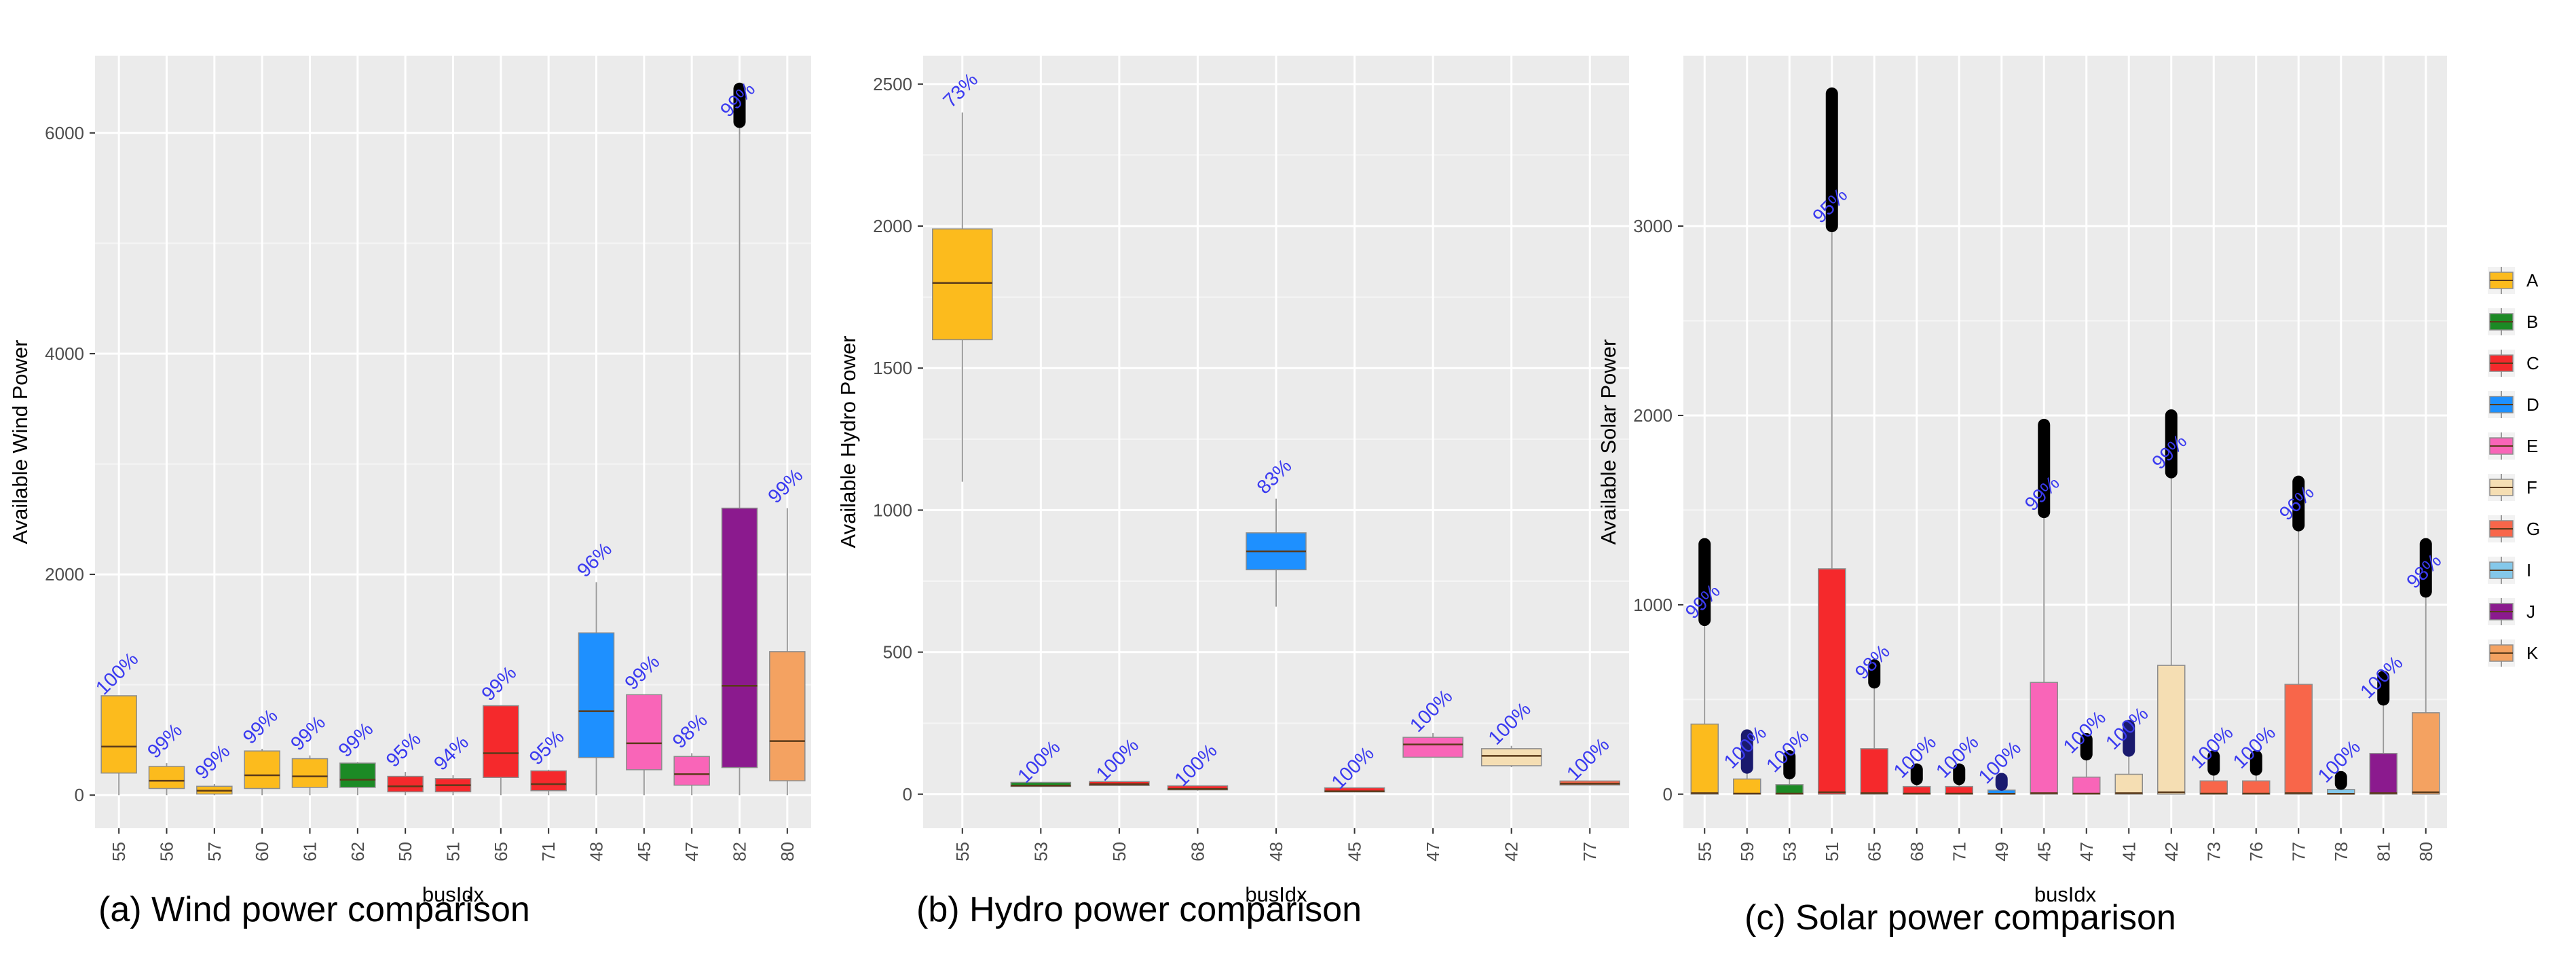  What do you see at coordinates (2533, 529) in the screenshot?
I see `legend-label-G: G` at bounding box center [2533, 529].